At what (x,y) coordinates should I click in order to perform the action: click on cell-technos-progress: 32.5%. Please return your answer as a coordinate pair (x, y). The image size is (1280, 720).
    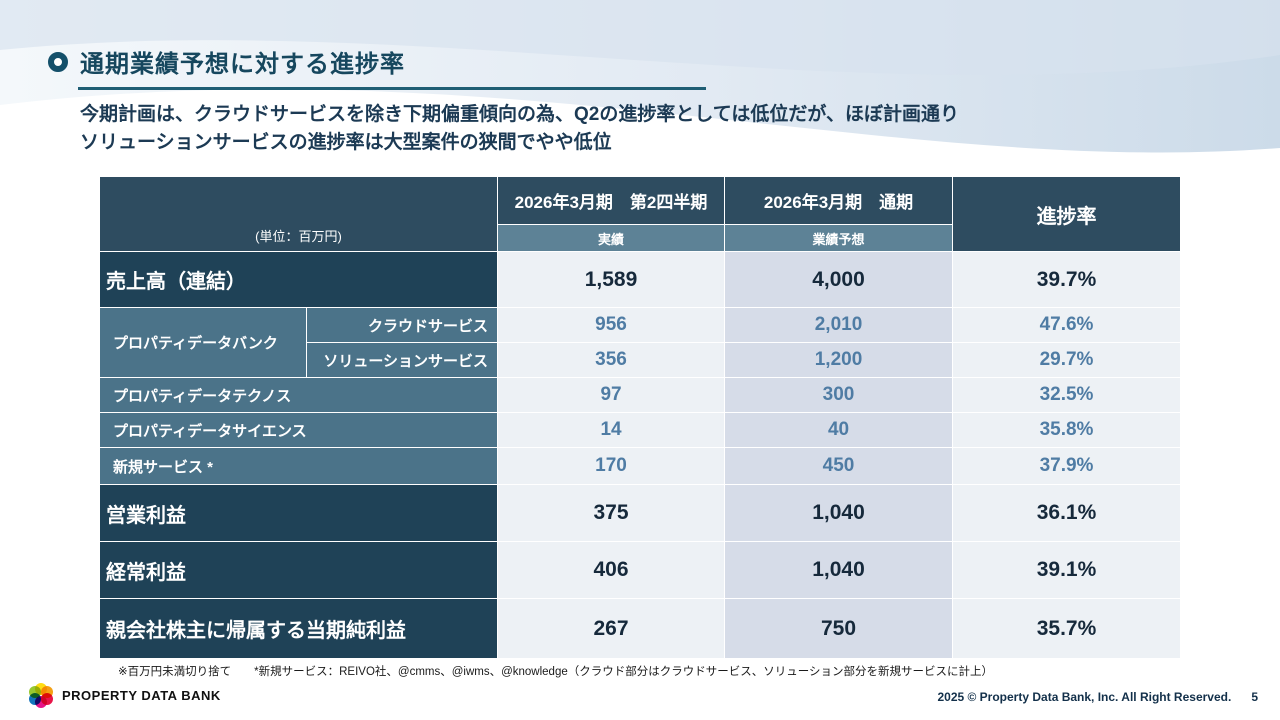
    Looking at the image, I should click on (1067, 395).